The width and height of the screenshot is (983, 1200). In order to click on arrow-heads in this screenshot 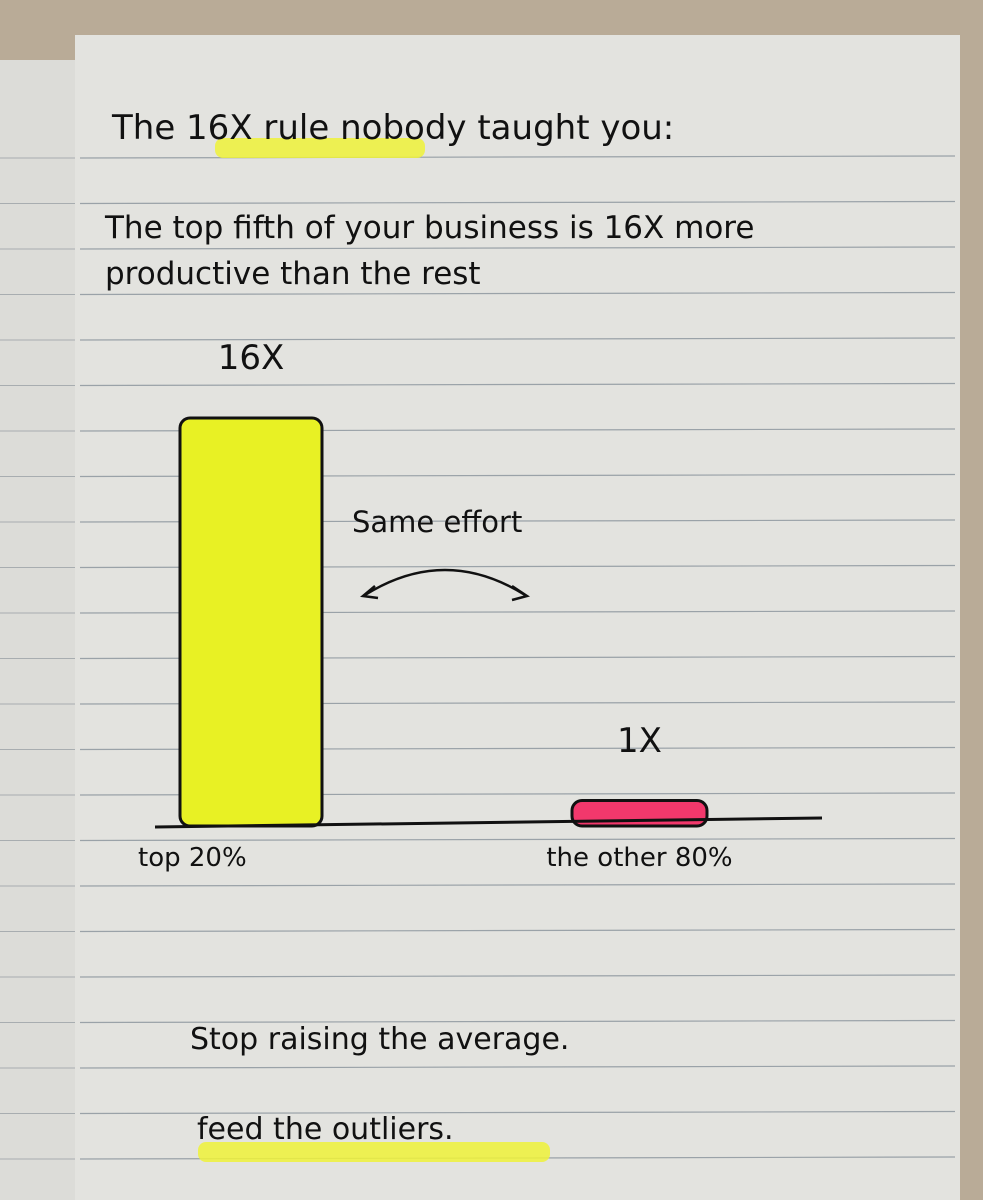, I will do `click(445, 593)`.